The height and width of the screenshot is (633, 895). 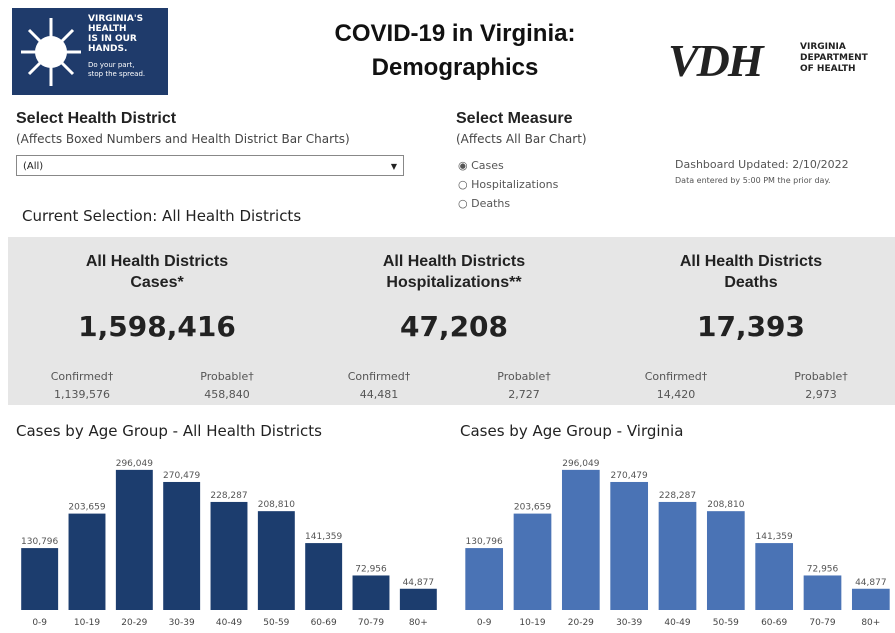 What do you see at coordinates (157, 282) in the screenshot?
I see `stat-title: Cases*` at bounding box center [157, 282].